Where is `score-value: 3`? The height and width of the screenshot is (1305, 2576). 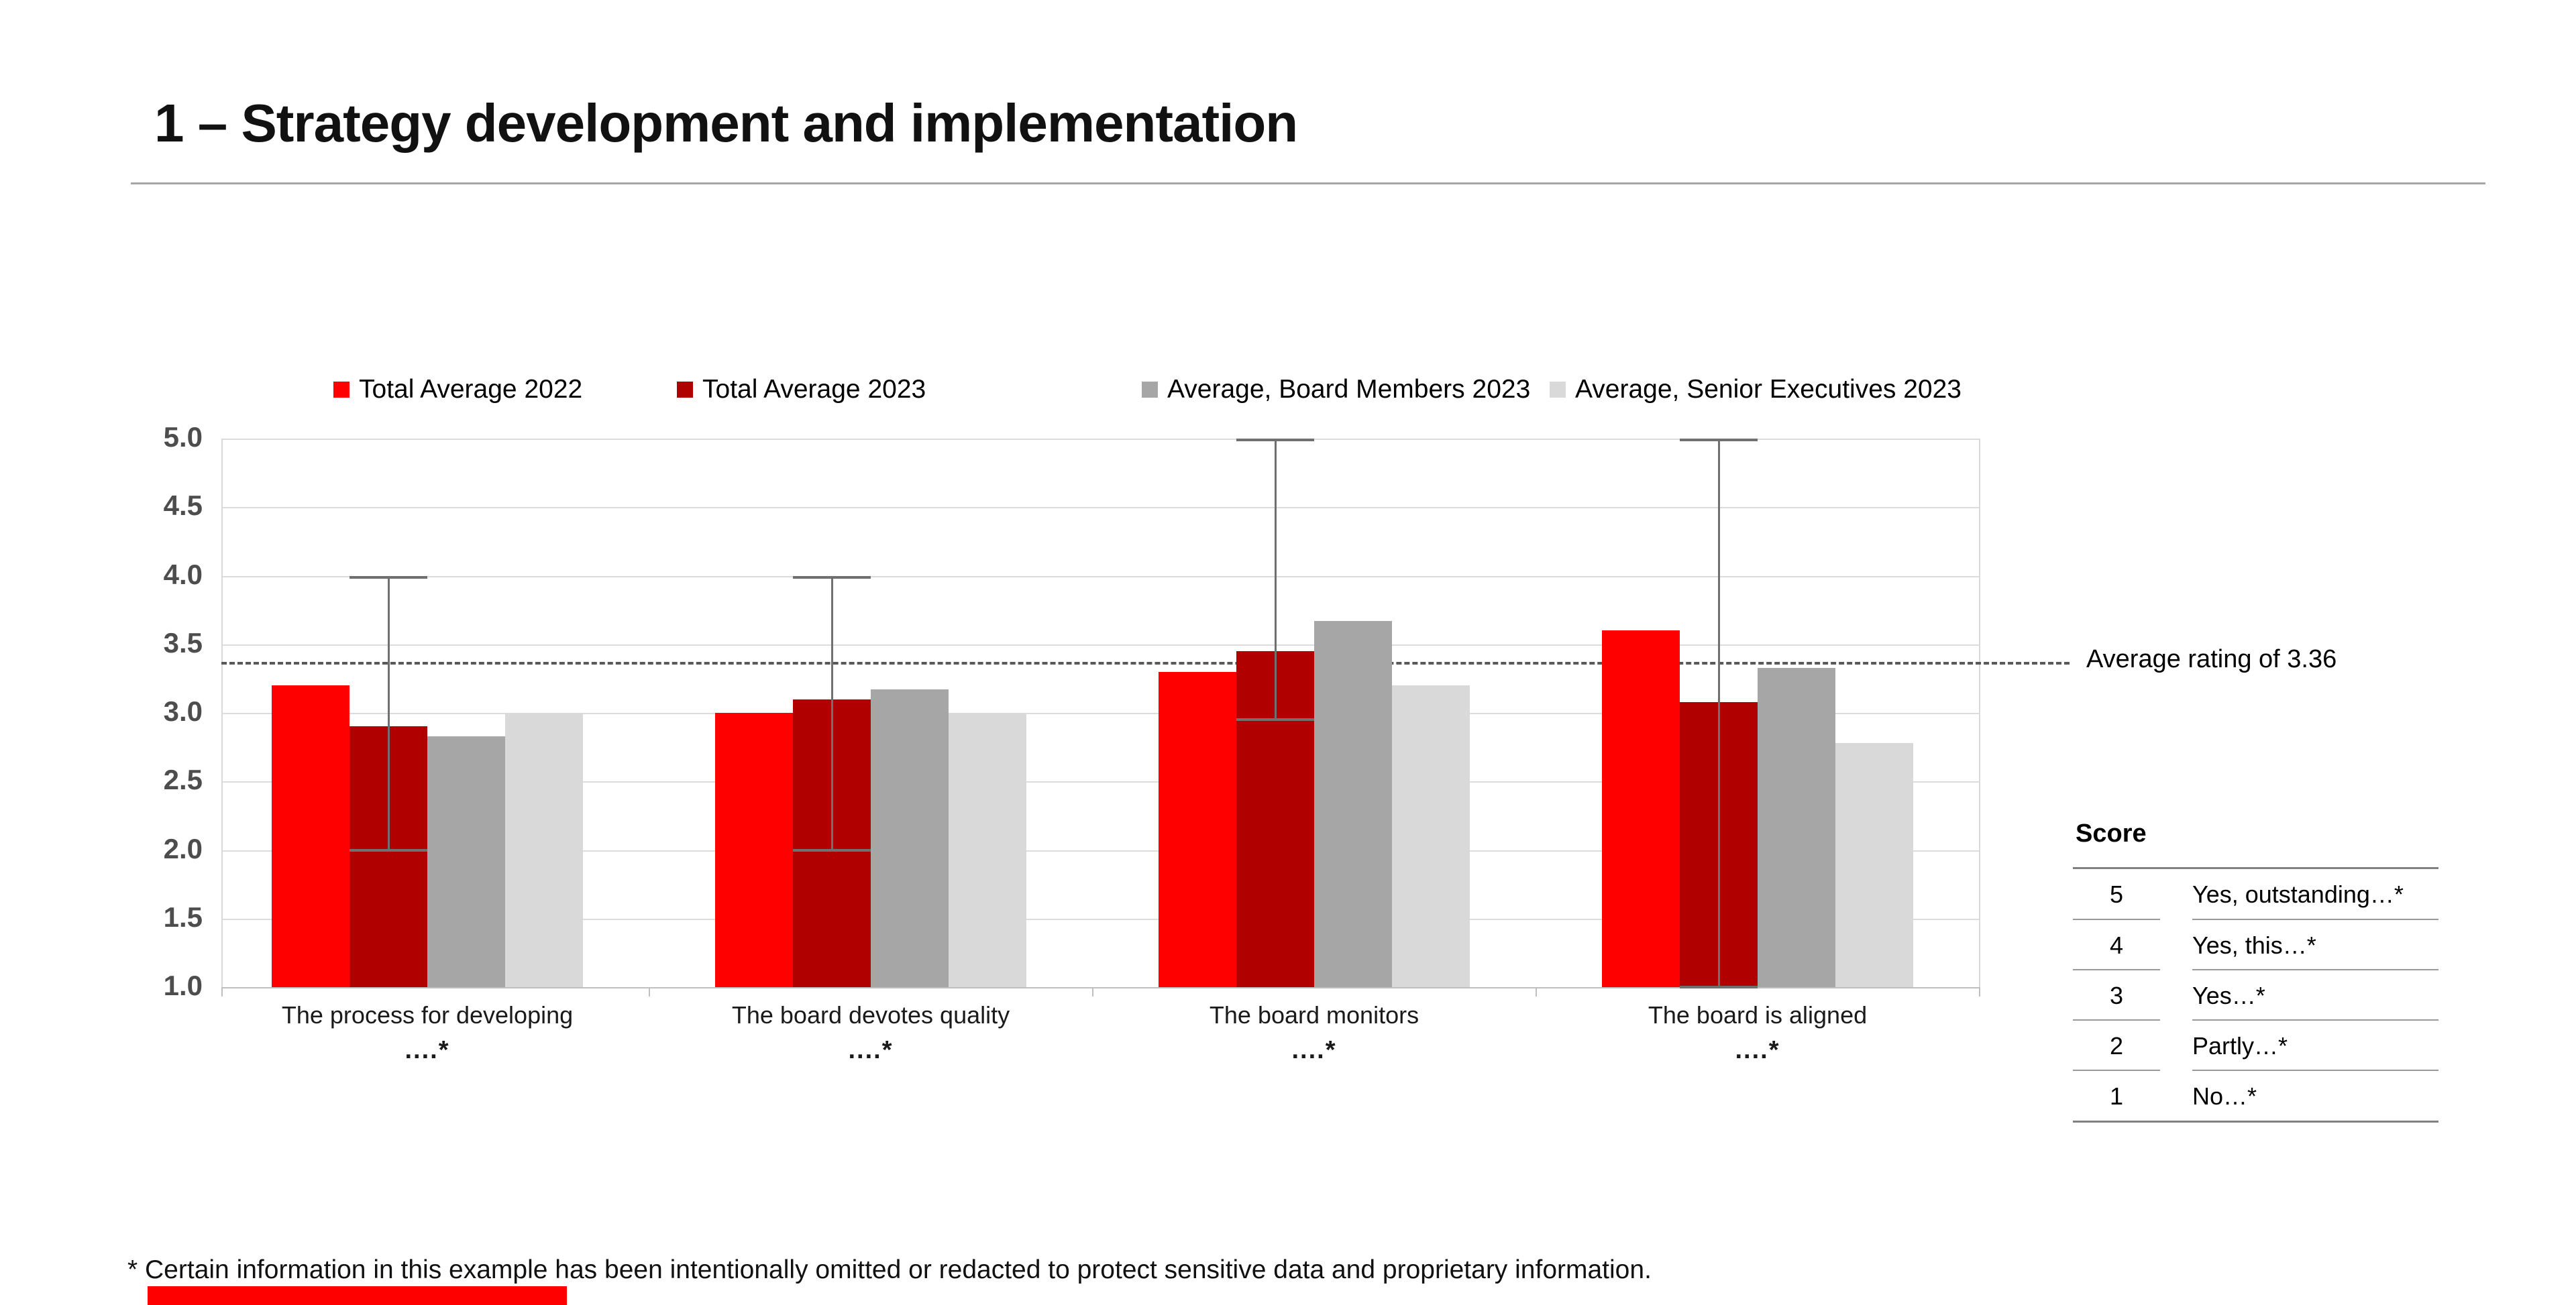
score-value: 3 is located at coordinates (2116, 995).